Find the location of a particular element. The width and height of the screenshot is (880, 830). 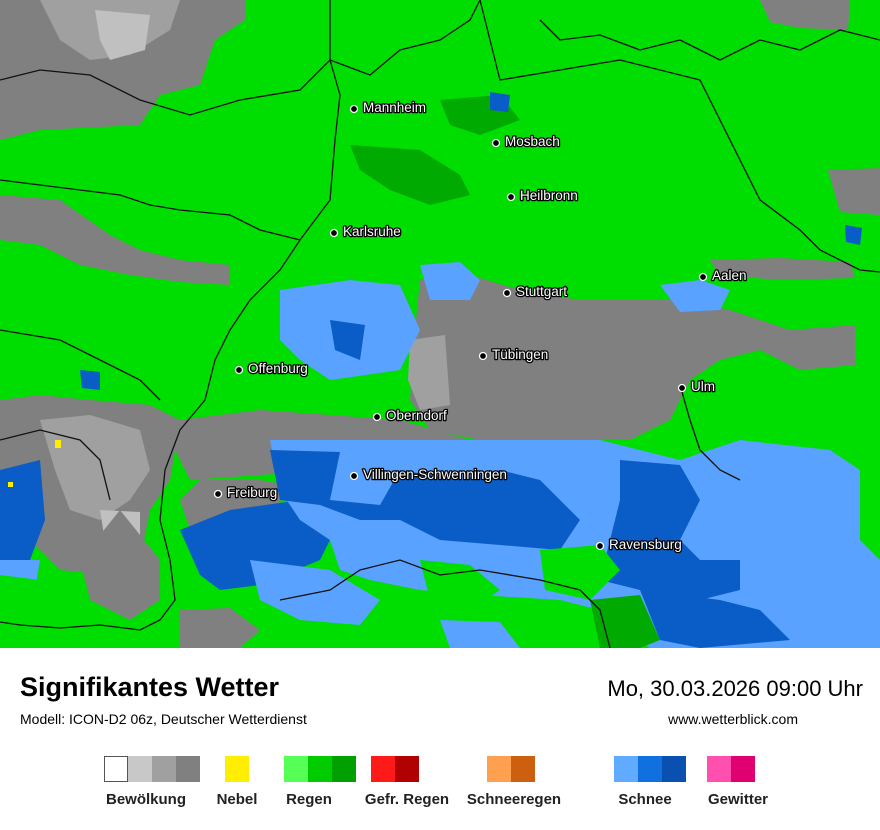

city-aalen: Aalen is located at coordinates (723, 275).